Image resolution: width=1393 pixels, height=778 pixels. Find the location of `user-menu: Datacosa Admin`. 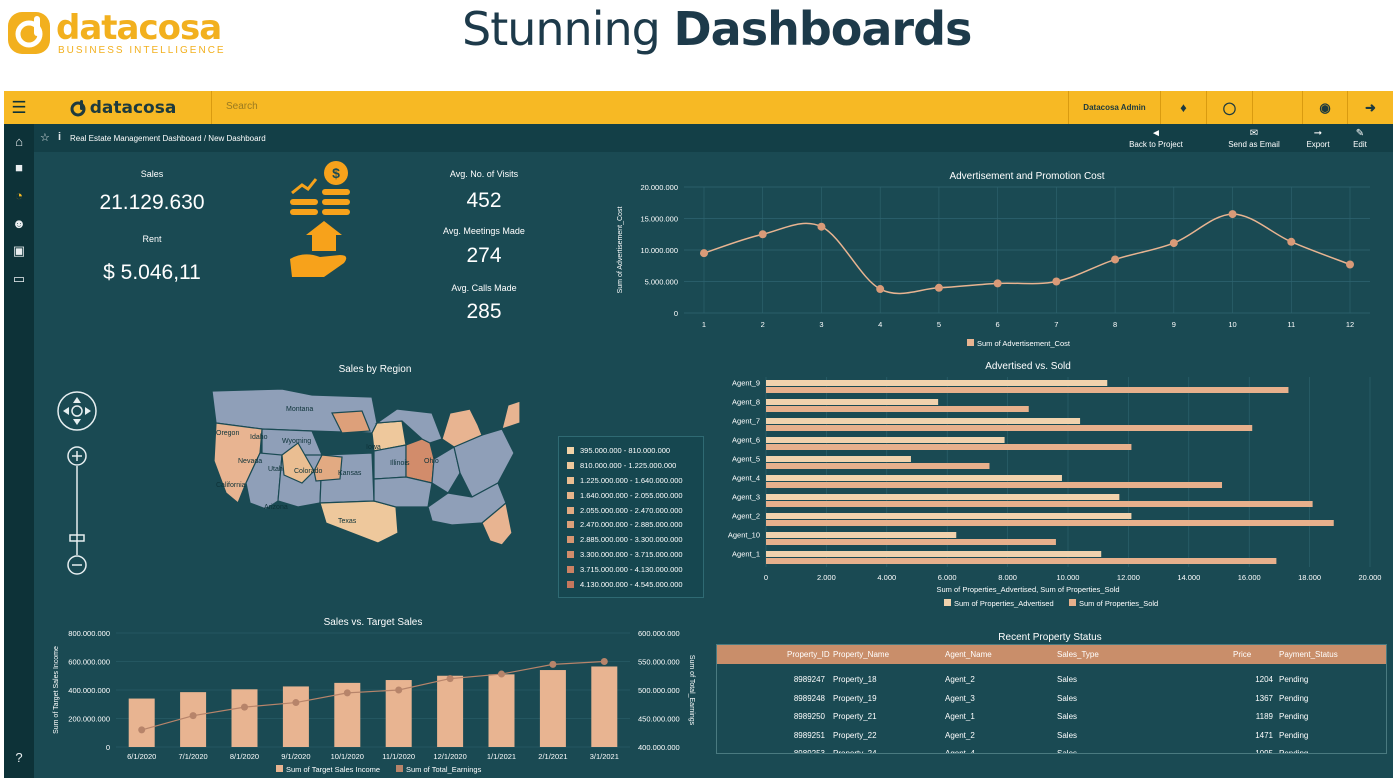

user-menu: Datacosa Admin is located at coordinates (1114, 107).